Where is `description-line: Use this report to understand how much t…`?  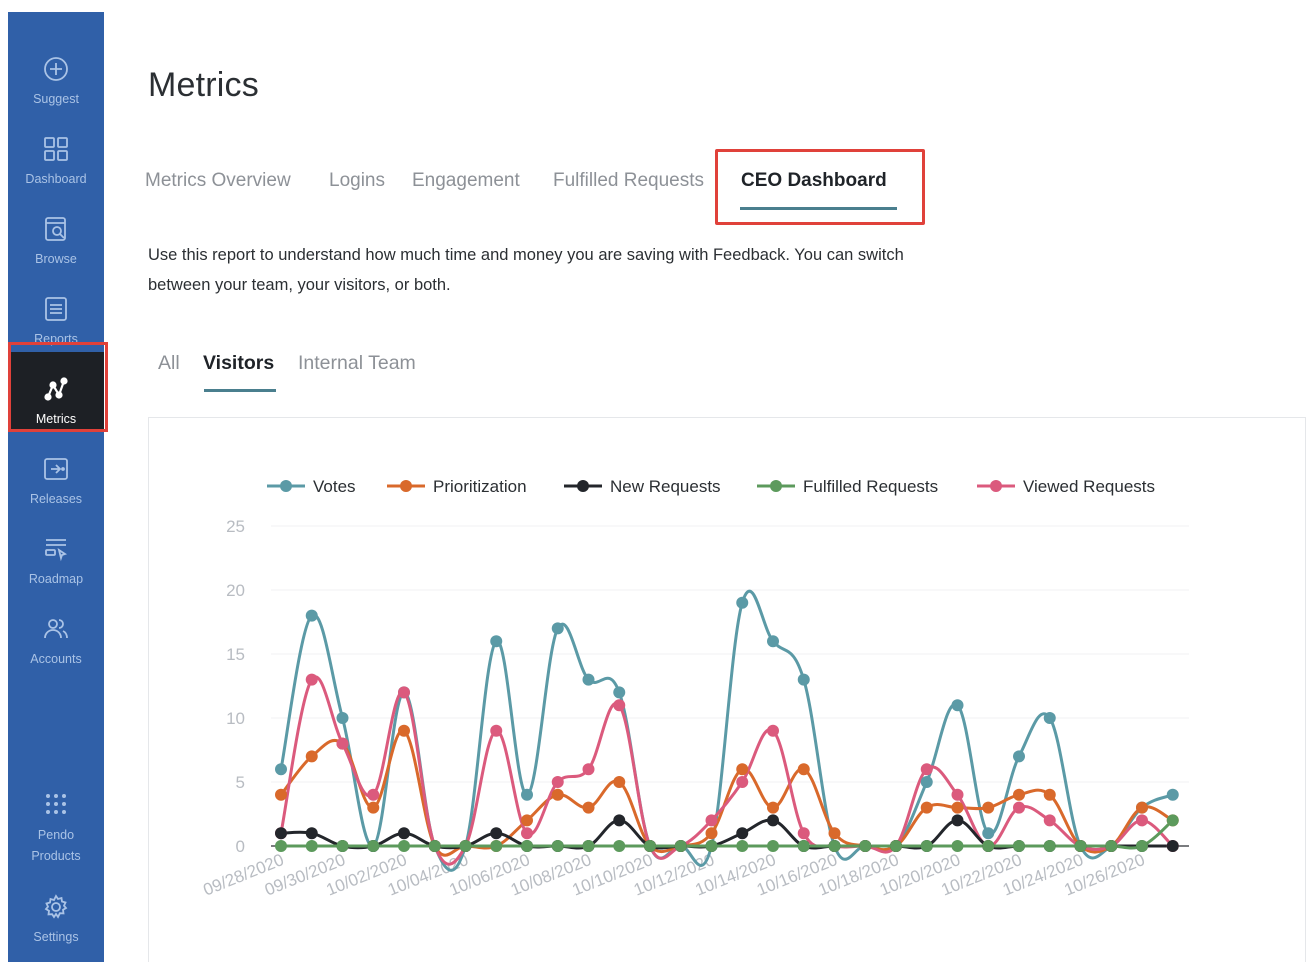 description-line: Use this report to understand how much t… is located at coordinates (526, 255).